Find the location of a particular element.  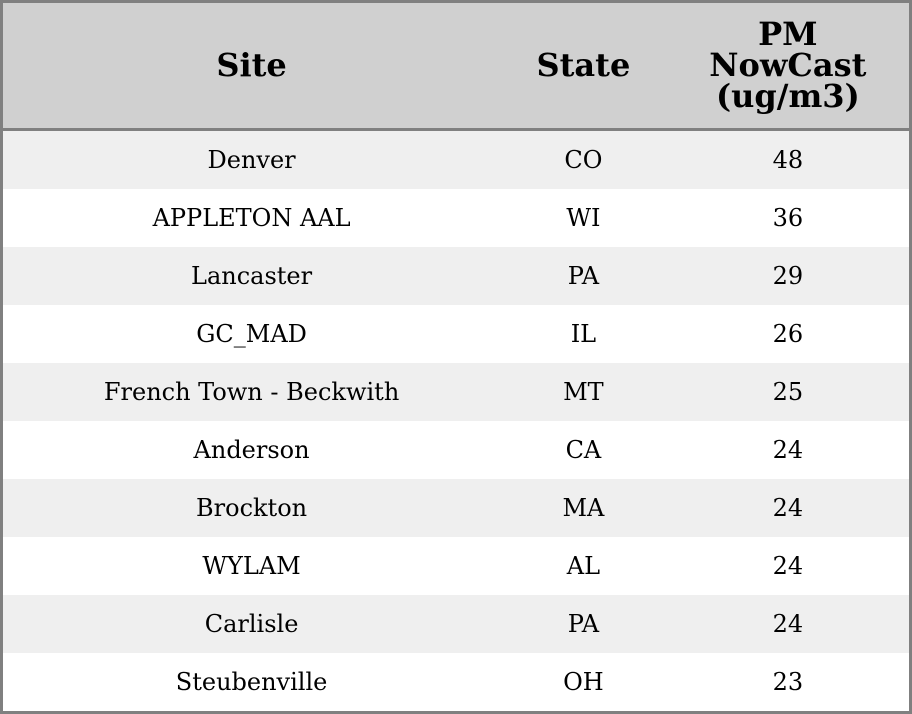

site-cell: Lancaster is located at coordinates (251, 276).